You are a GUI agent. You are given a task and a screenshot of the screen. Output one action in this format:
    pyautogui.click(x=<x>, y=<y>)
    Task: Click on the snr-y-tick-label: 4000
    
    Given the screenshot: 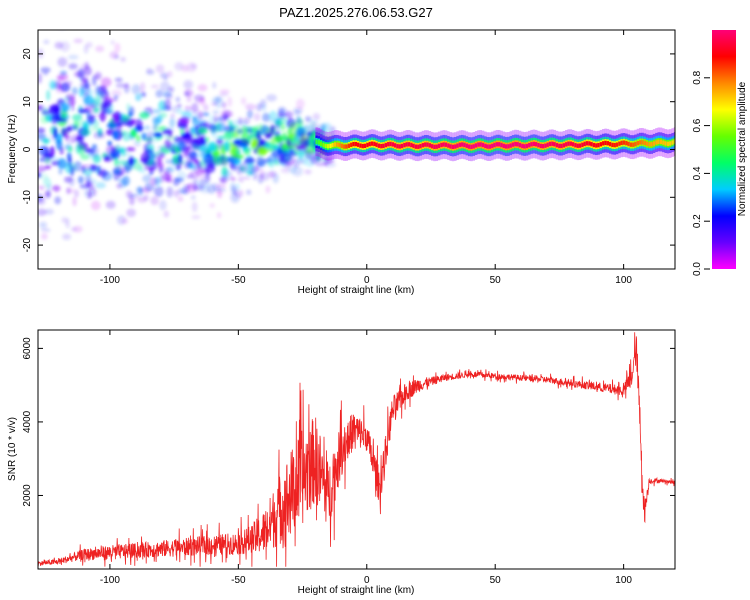 What is the action you would take?
    pyautogui.click(x=27, y=421)
    